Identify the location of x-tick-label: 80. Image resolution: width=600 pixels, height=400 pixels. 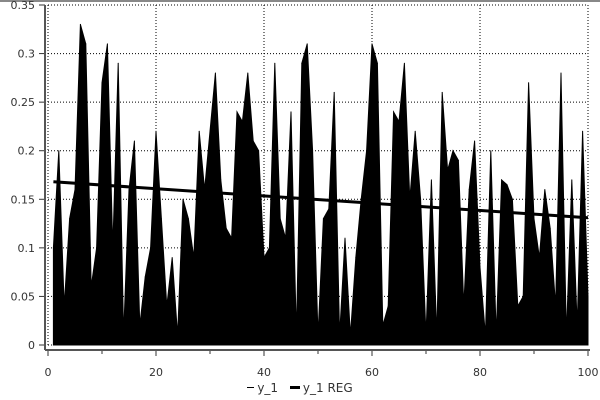
(480, 372).